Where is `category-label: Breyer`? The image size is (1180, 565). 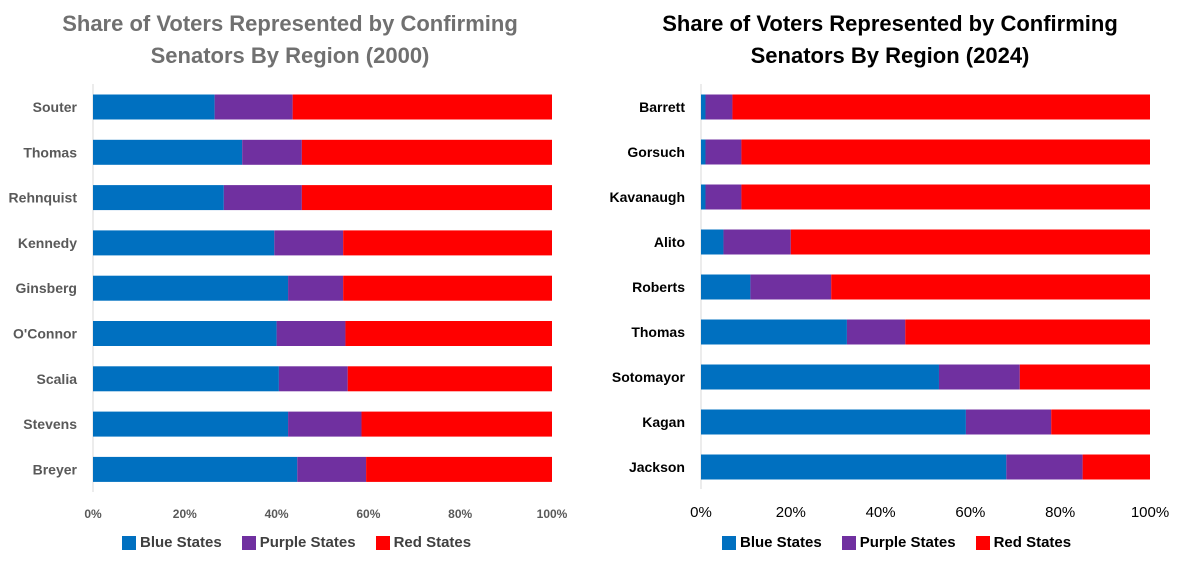 category-label: Breyer is located at coordinates (55, 469).